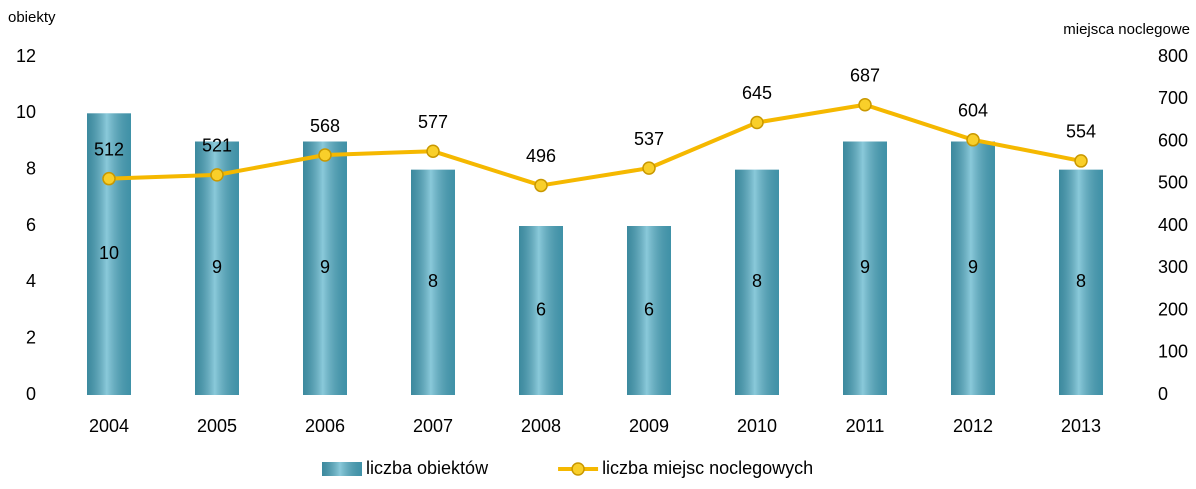 The width and height of the screenshot is (1196, 489). Describe the element at coordinates (31, 337) in the screenshot. I see `y-tick-label: 2` at that location.